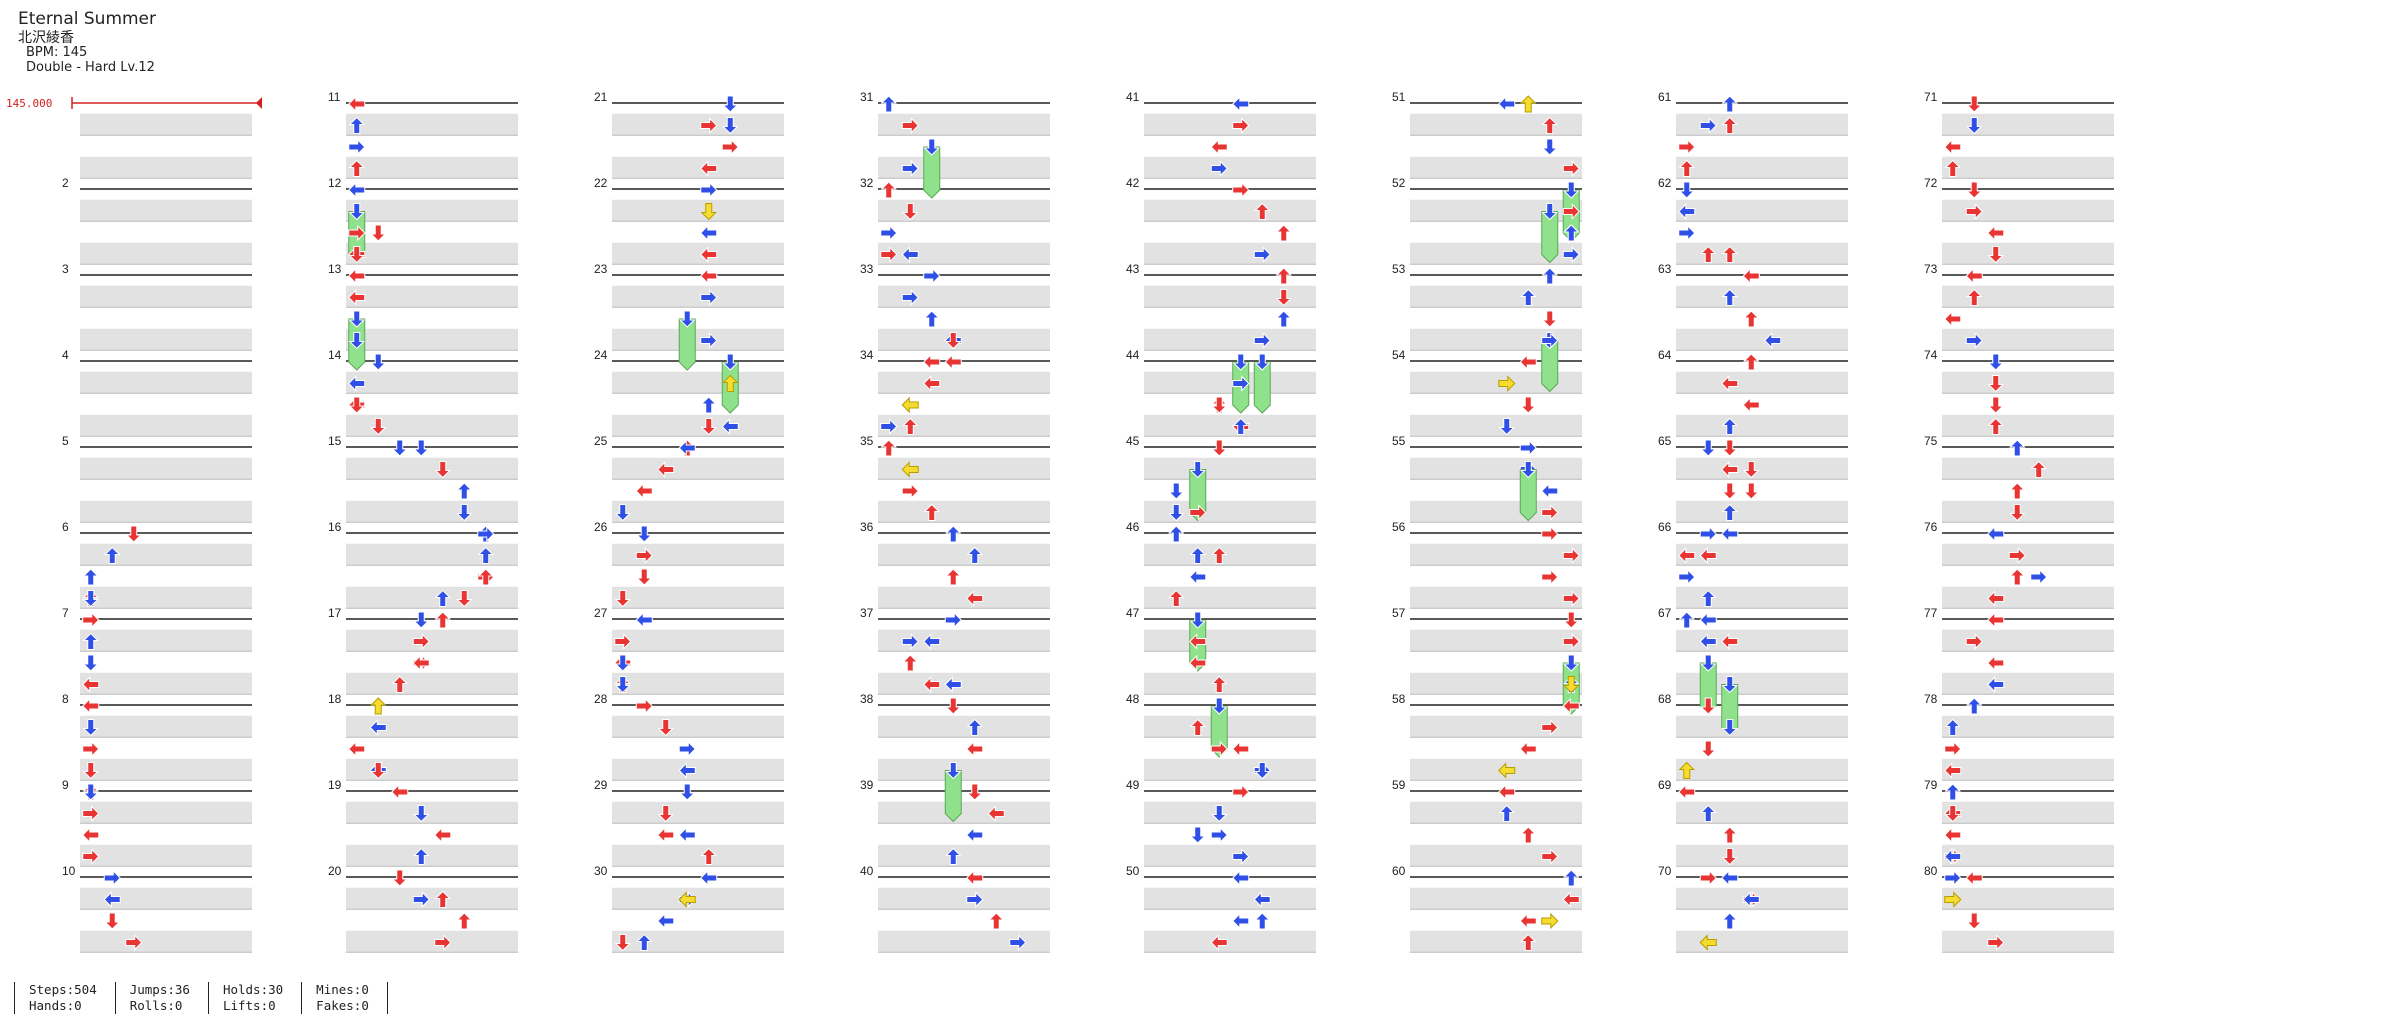 This screenshot has height=1024, width=2384. I want to click on measure-number: 54, so click(1399, 355).